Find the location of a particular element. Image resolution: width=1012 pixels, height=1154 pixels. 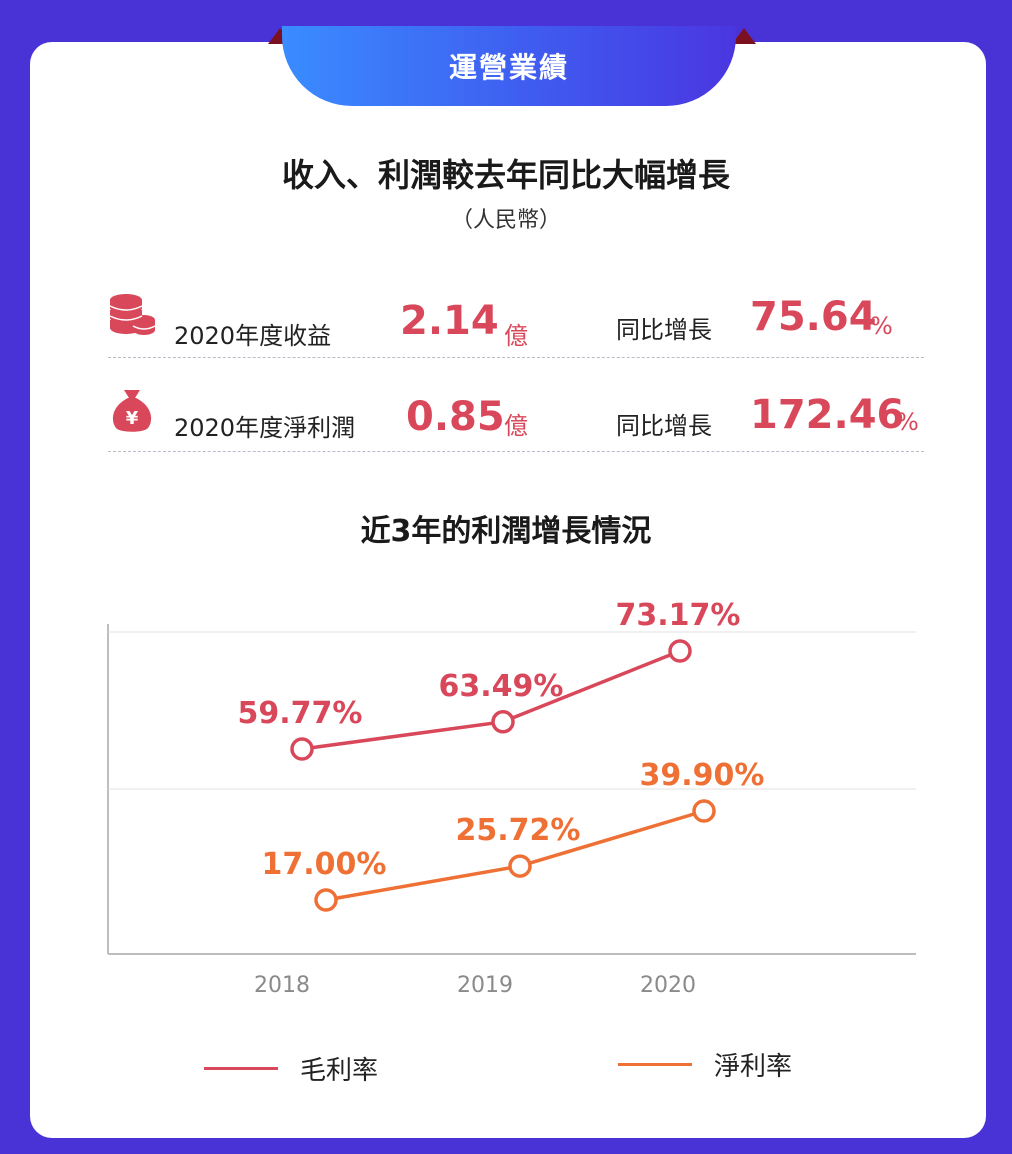

coins-icon is located at coordinates (132, 317).